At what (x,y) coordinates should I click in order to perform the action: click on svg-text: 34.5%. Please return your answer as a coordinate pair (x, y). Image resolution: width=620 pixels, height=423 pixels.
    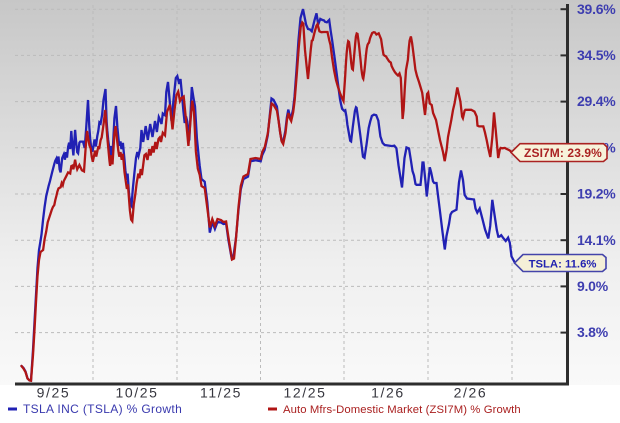
    Looking at the image, I should click on (596, 55).